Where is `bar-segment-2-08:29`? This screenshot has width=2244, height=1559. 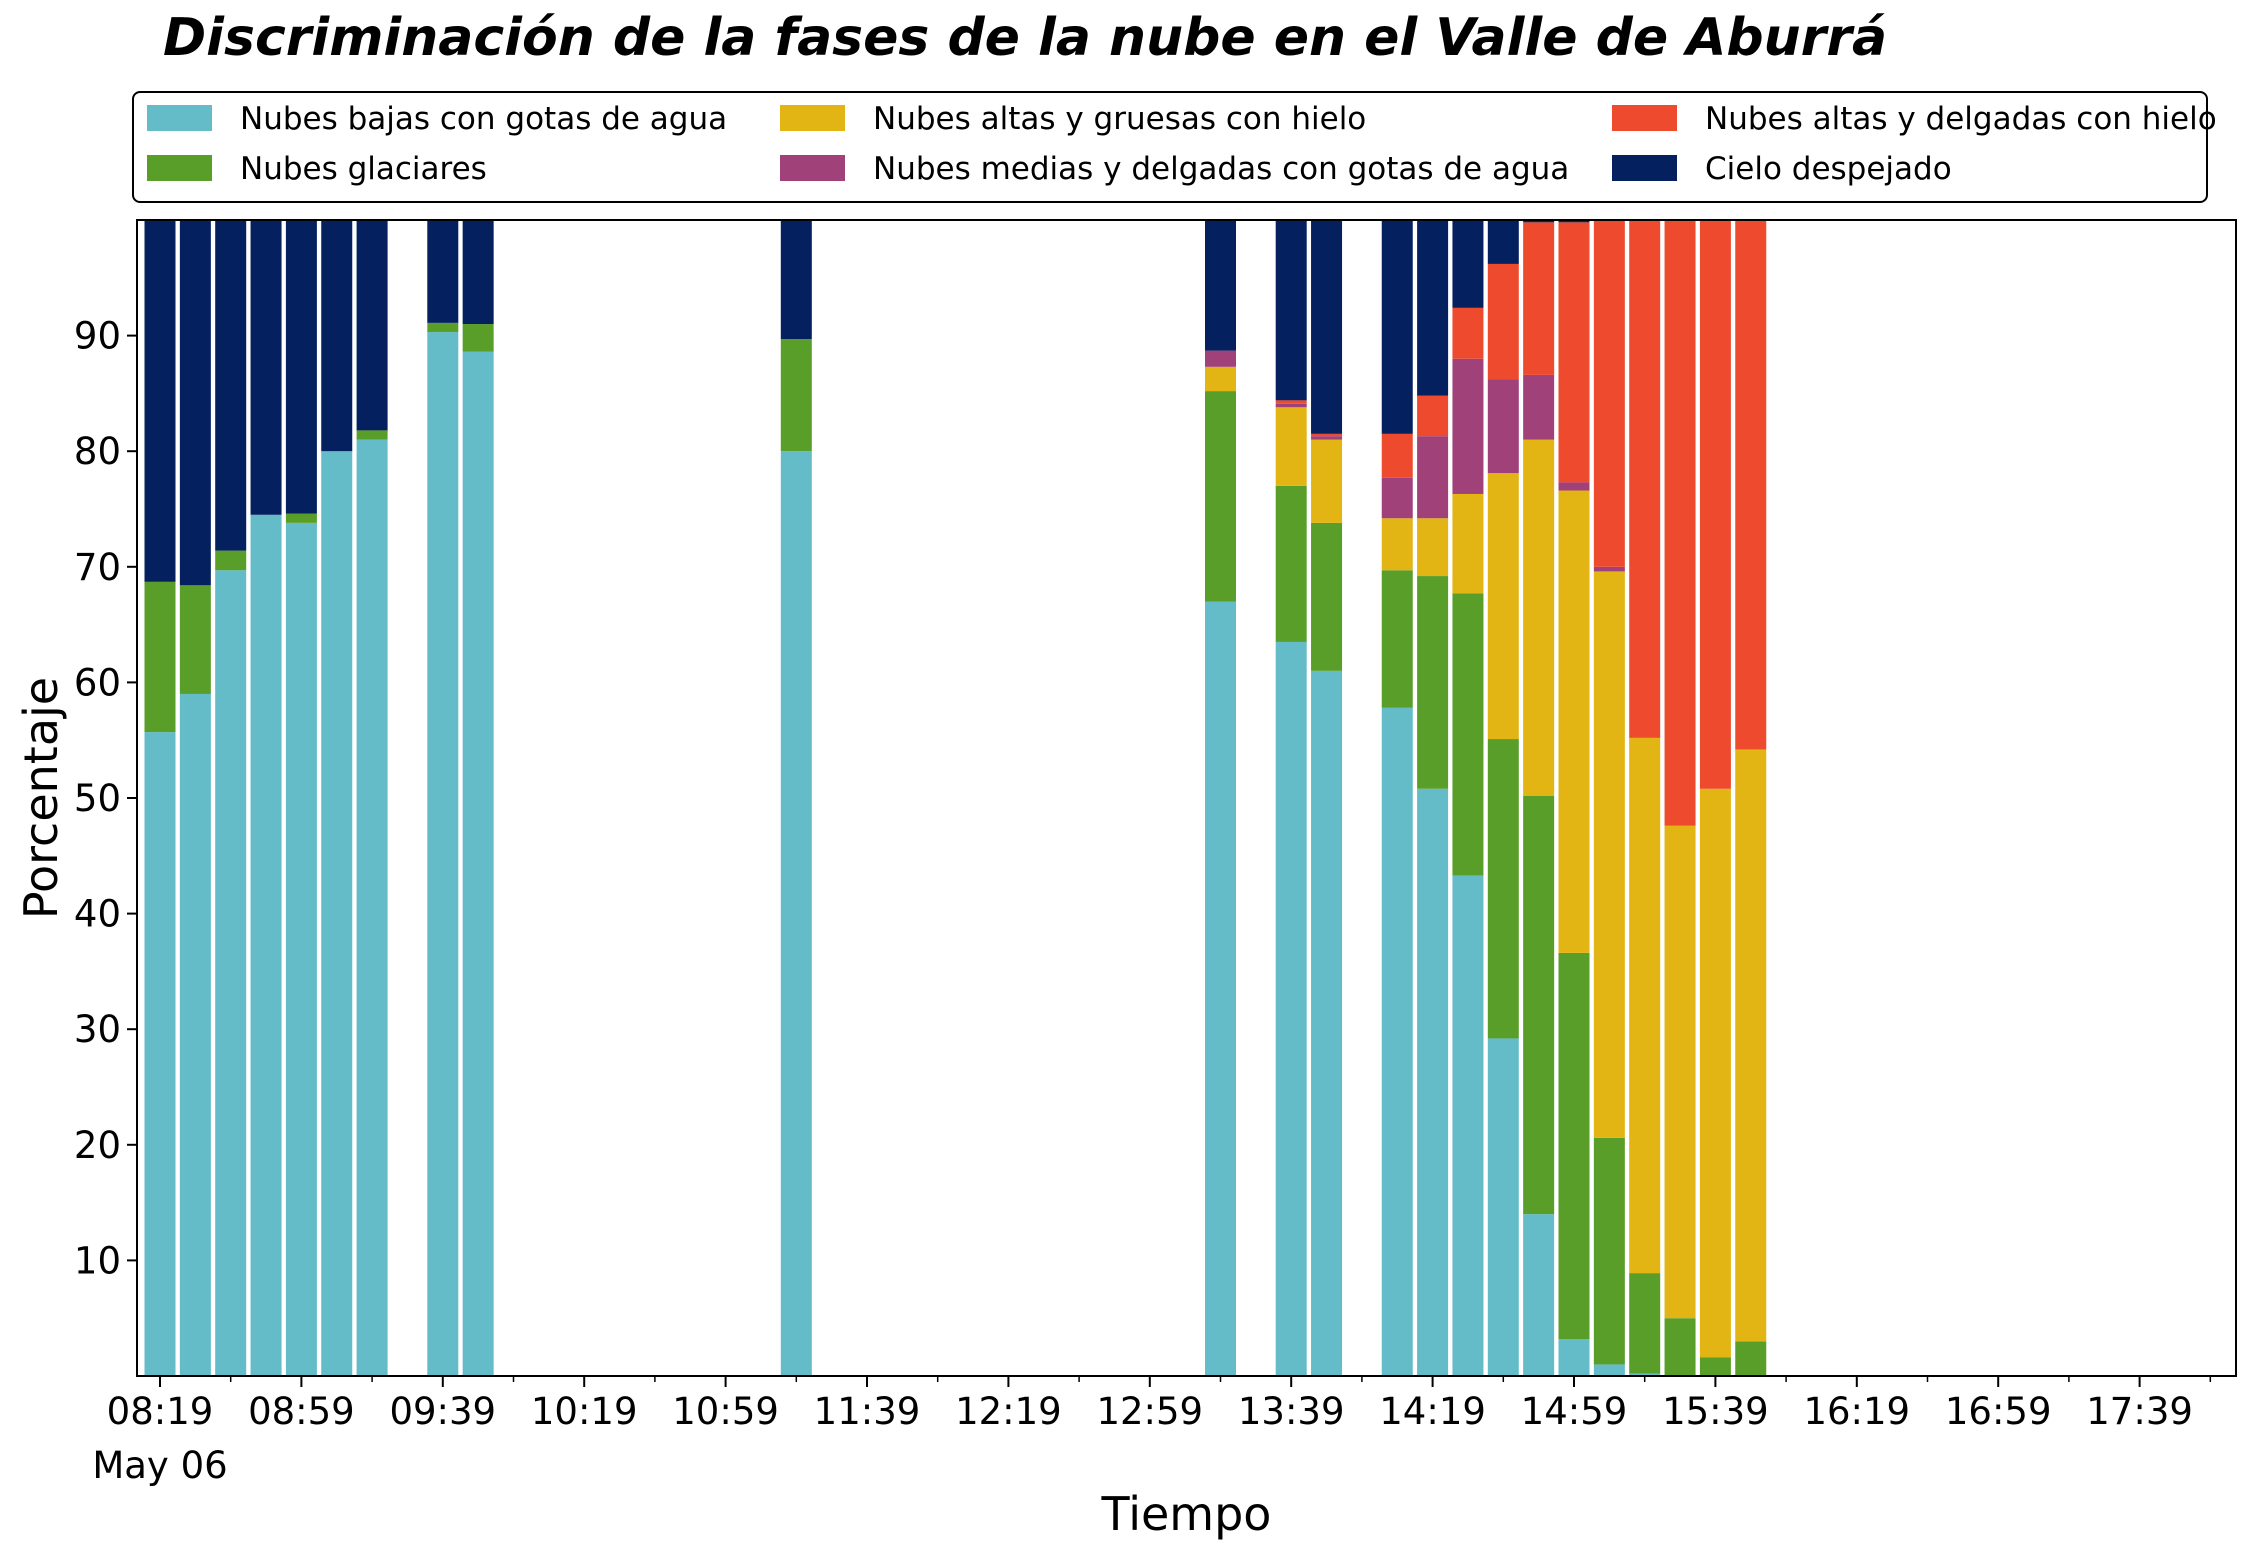
bar-segment-2-08:29 is located at coordinates (195, 639).